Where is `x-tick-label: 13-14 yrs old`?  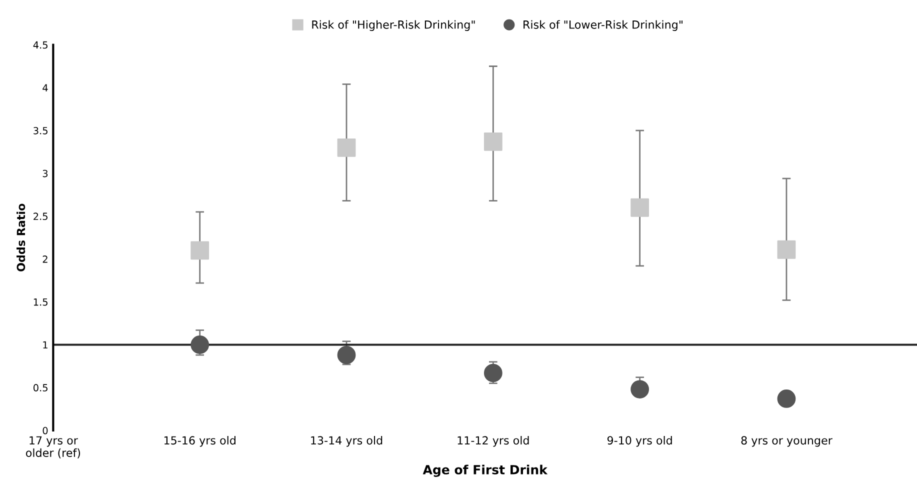
x-tick-label: 13-14 yrs old is located at coordinates (346, 441).